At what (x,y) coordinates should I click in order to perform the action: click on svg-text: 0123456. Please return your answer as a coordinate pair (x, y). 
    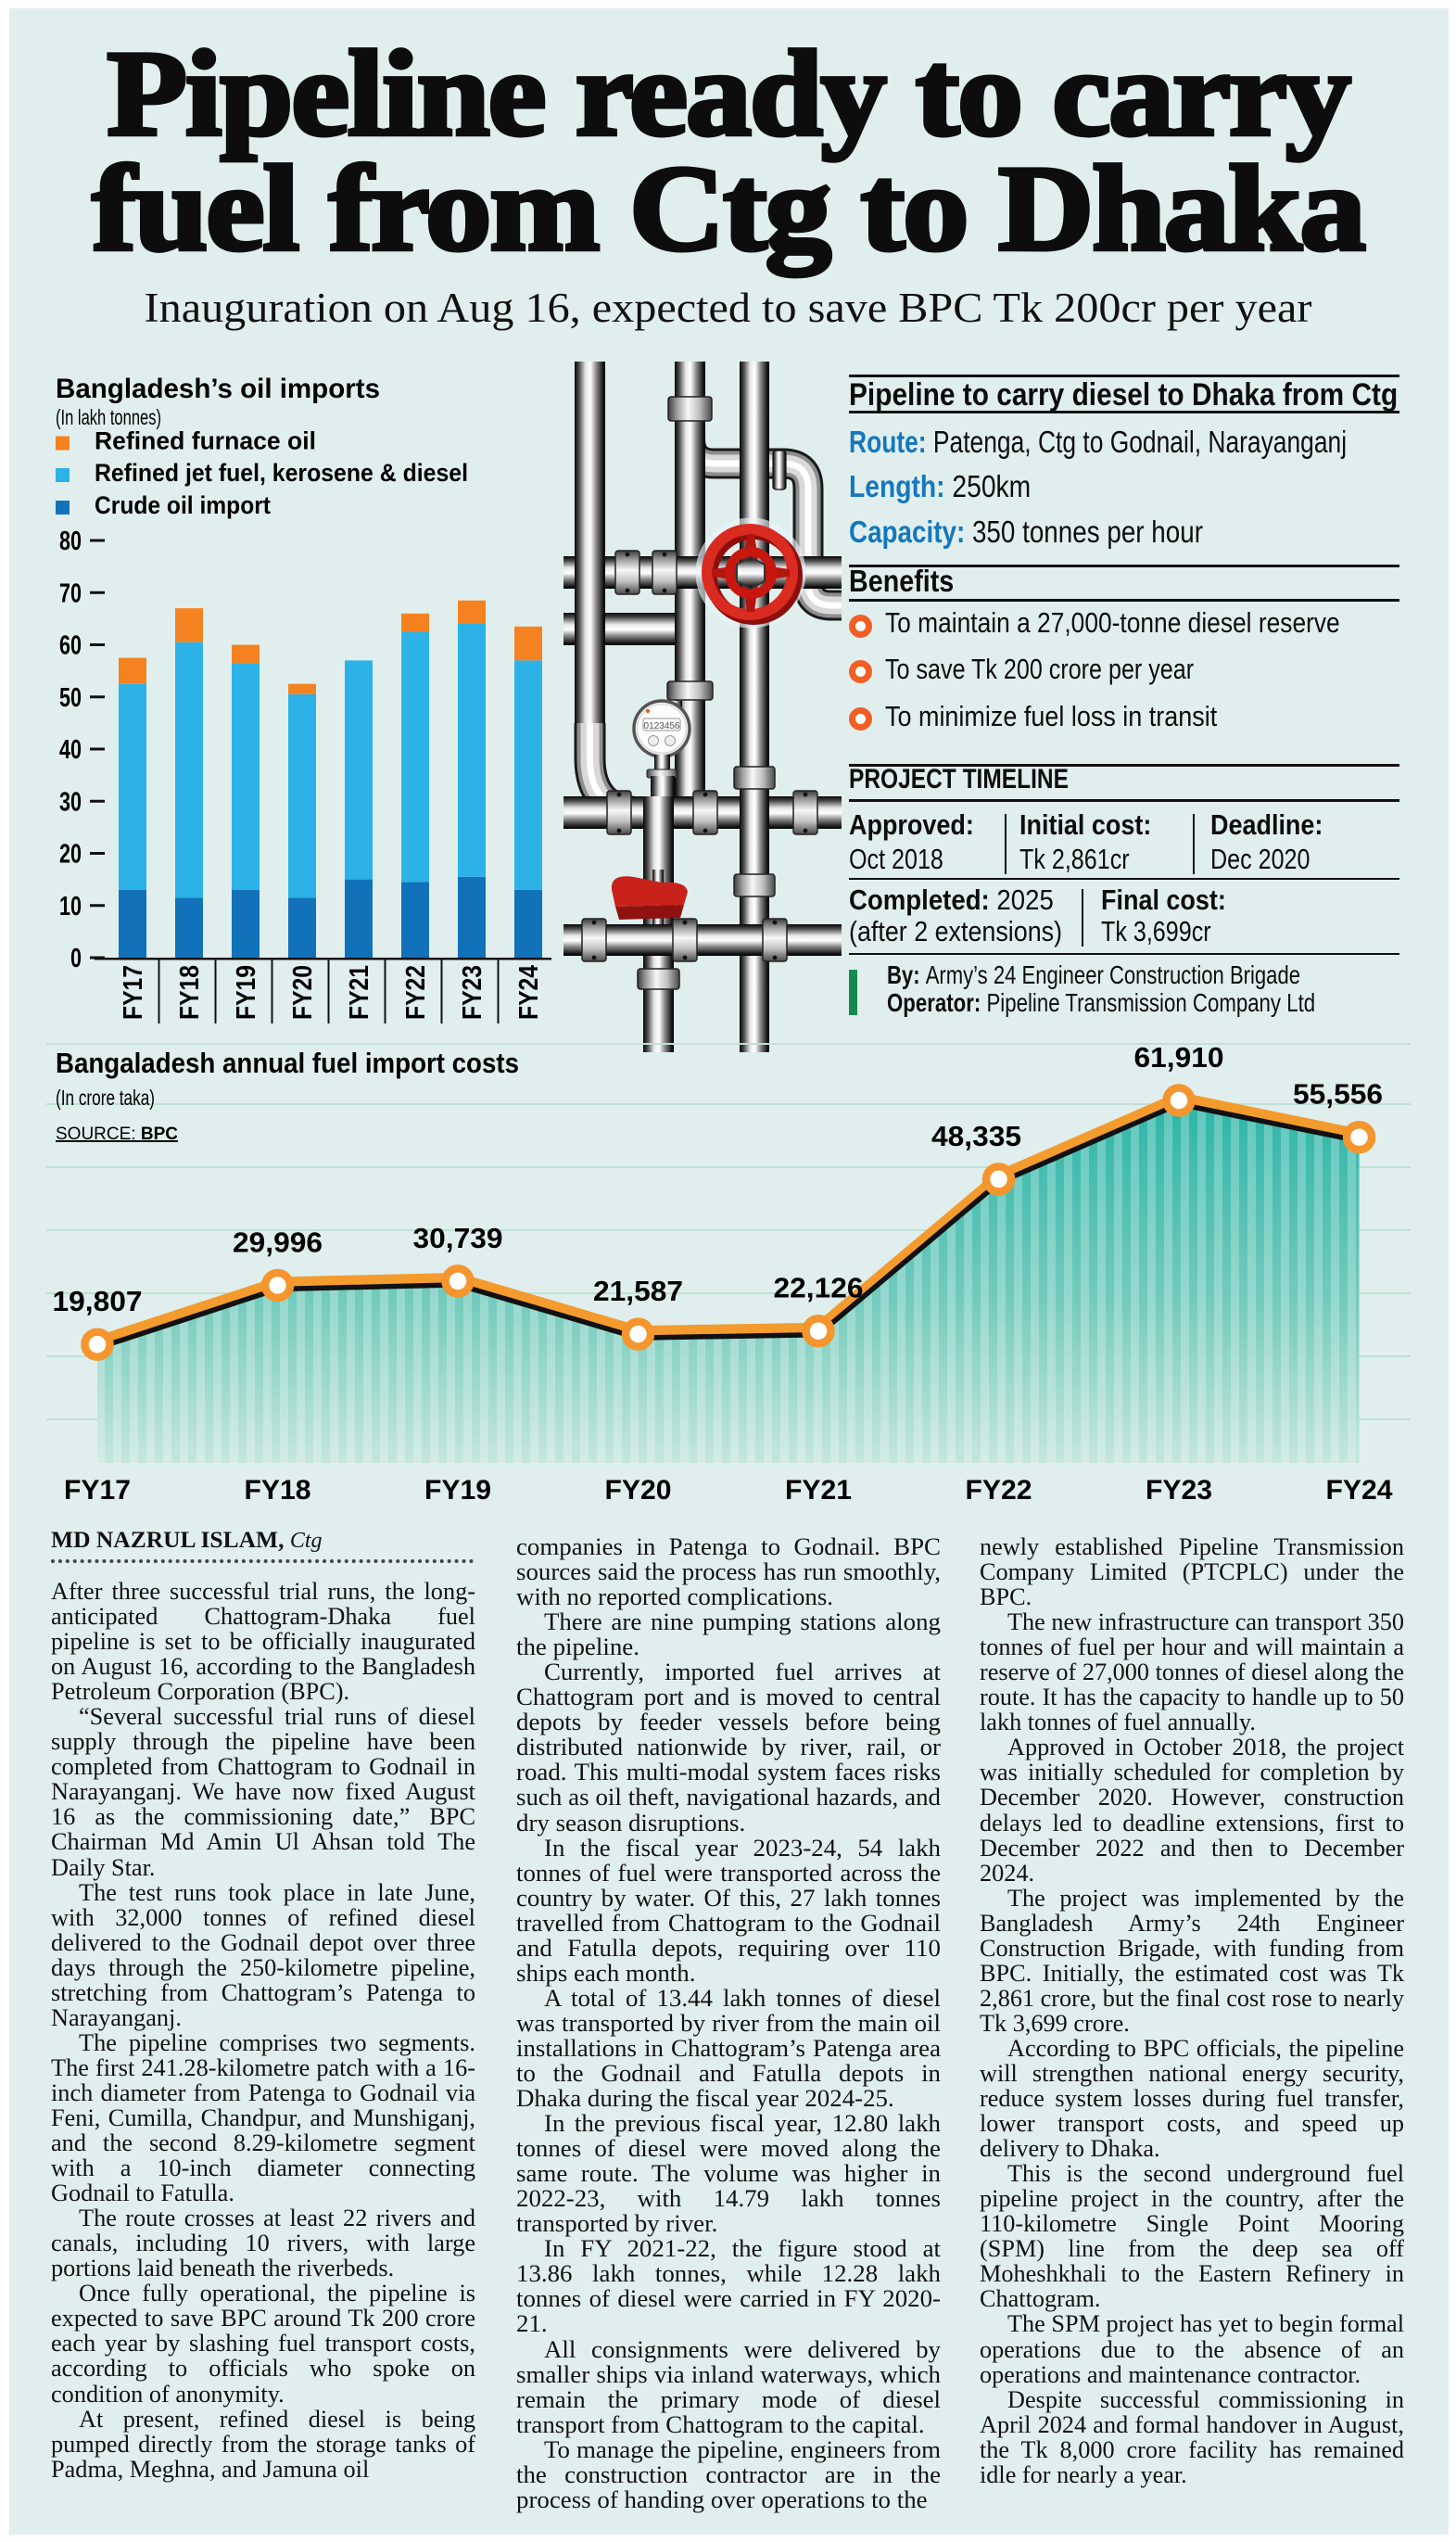
    Looking at the image, I should click on (662, 726).